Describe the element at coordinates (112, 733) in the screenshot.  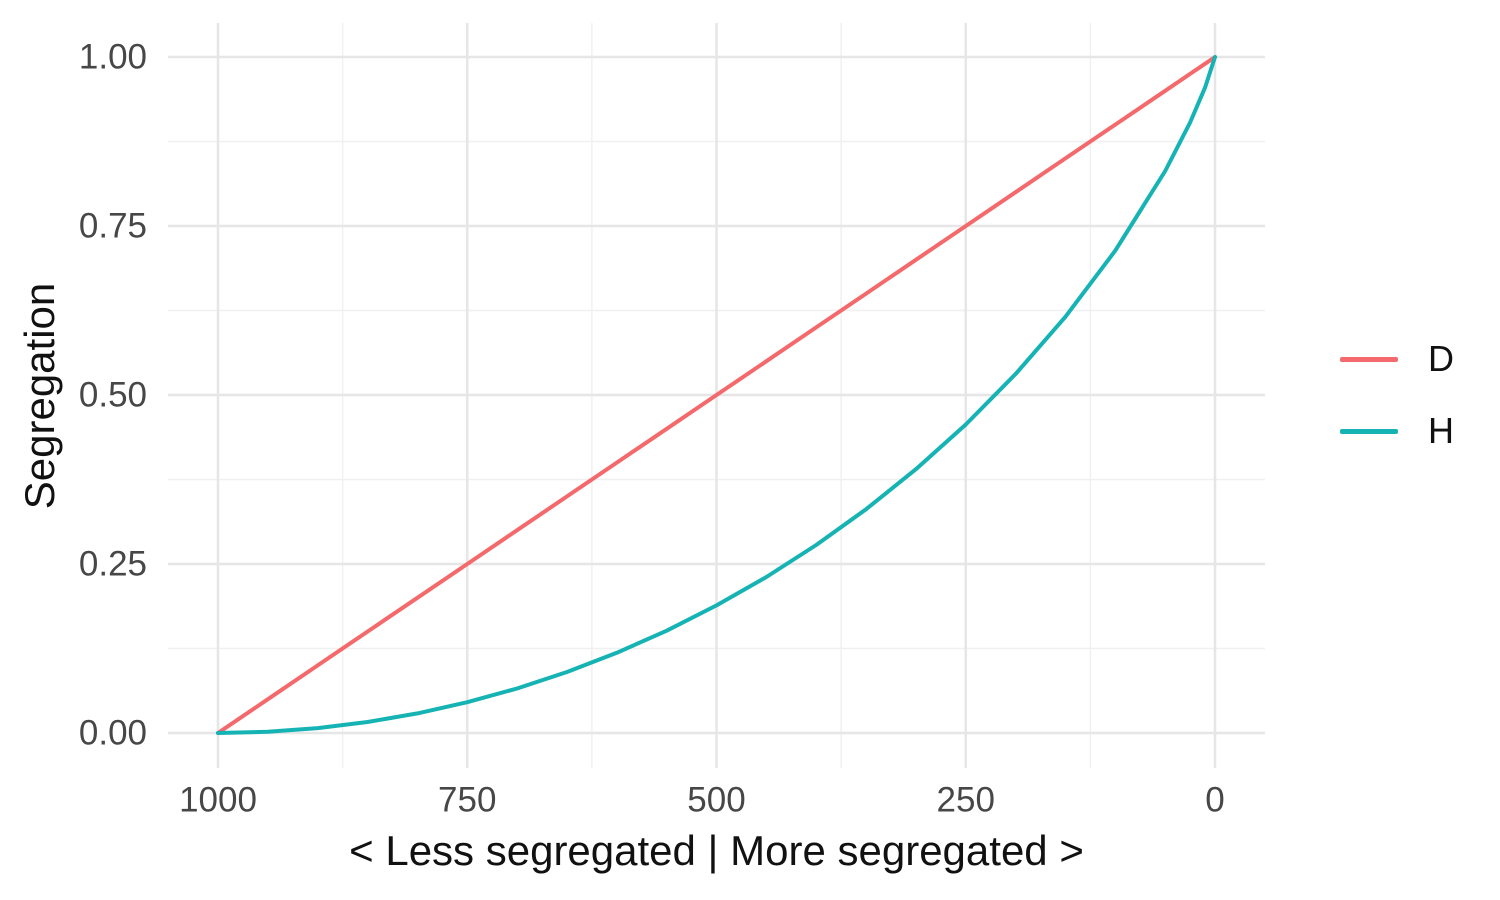
I see `y-tick-label: 0.00` at that location.